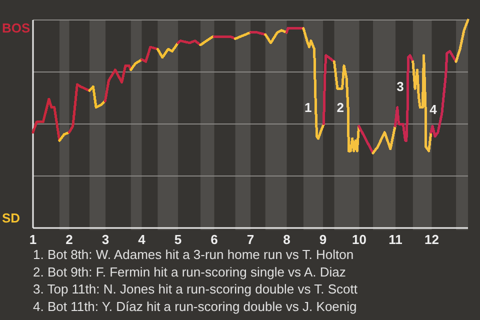  I want to click on x-tick-label: 1, so click(33, 239).